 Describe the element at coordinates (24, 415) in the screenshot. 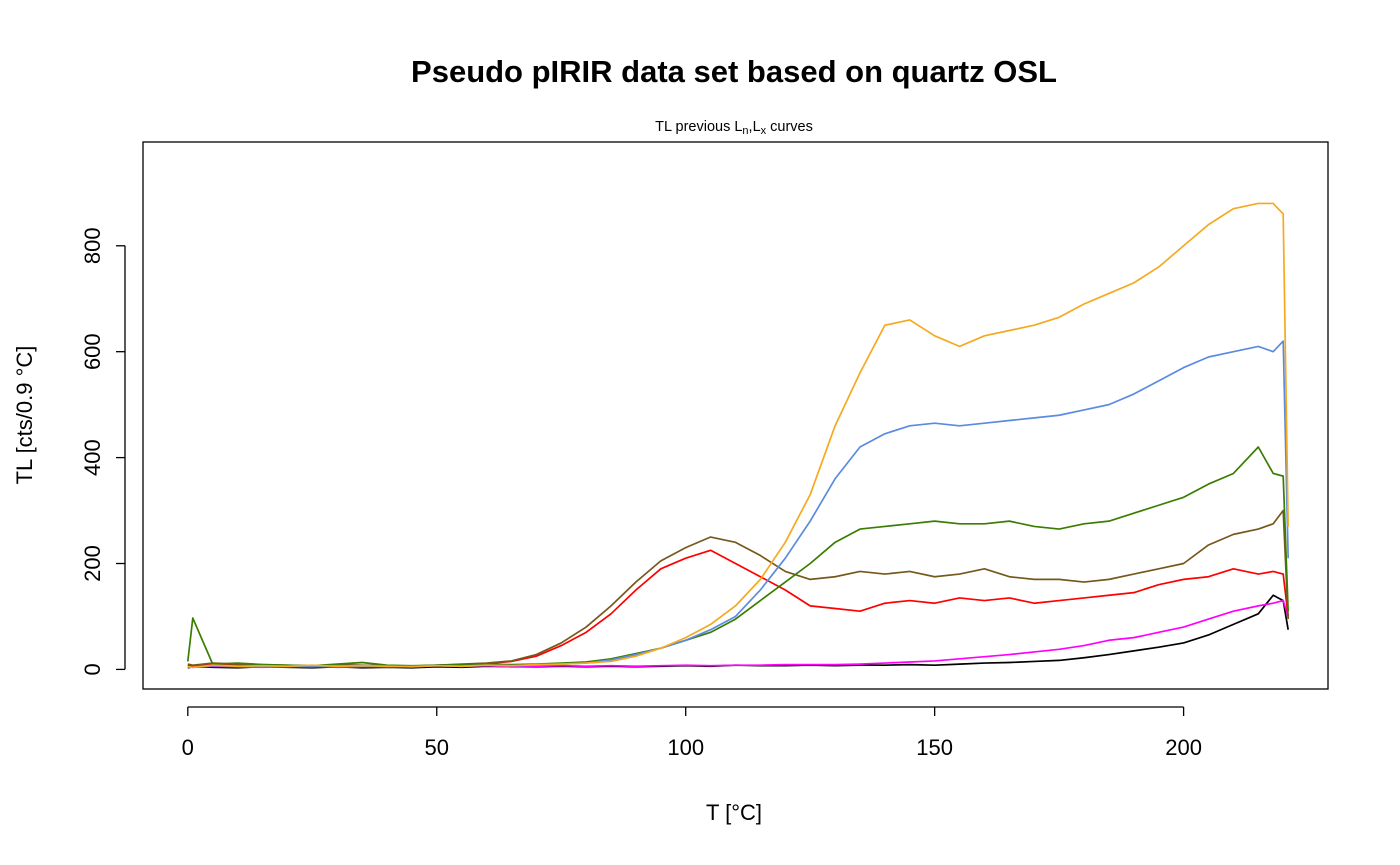

I see `y-axis-label: TL [cts/0.9 °C]` at that location.